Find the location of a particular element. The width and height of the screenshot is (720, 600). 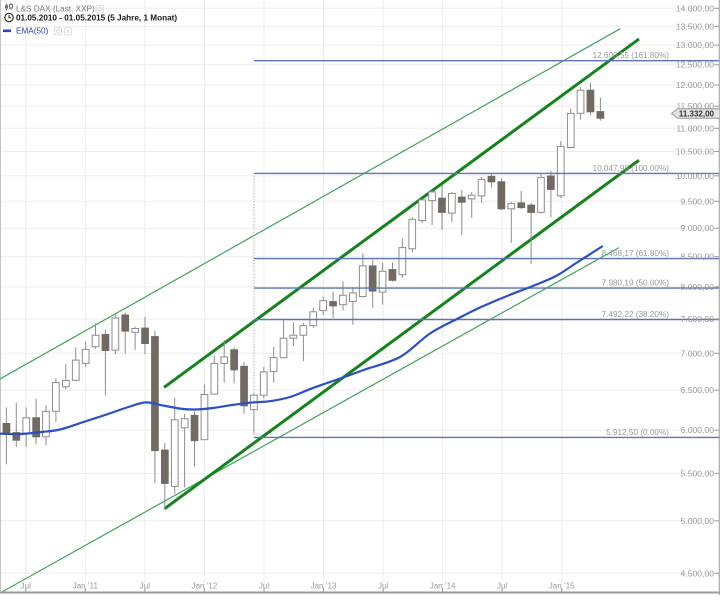

svg-text: Jan ’14 is located at coordinates (443, 586).